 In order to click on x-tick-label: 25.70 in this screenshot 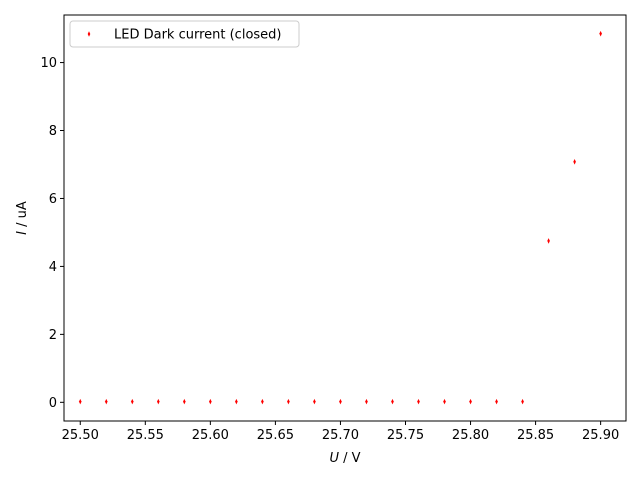, I will do `click(340, 435)`.